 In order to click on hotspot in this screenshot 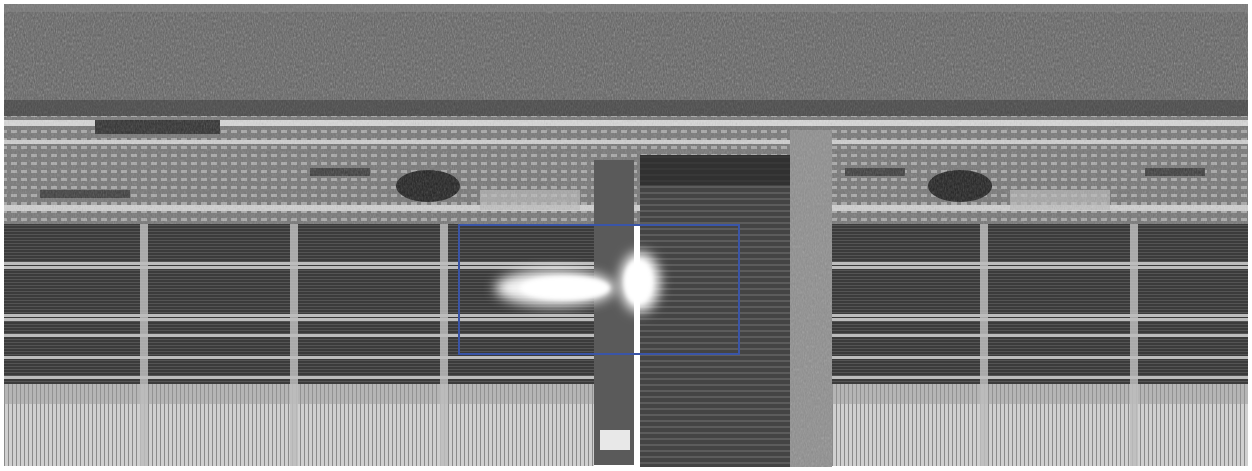, I will do `click(577, 282)`.